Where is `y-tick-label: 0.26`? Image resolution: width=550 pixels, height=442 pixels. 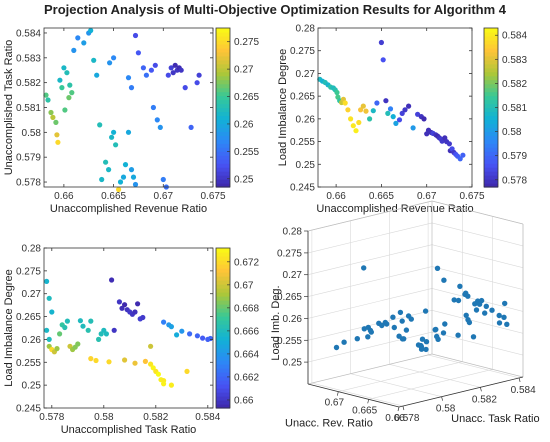
y-tick-label: 0.26 is located at coordinates (306, 119).